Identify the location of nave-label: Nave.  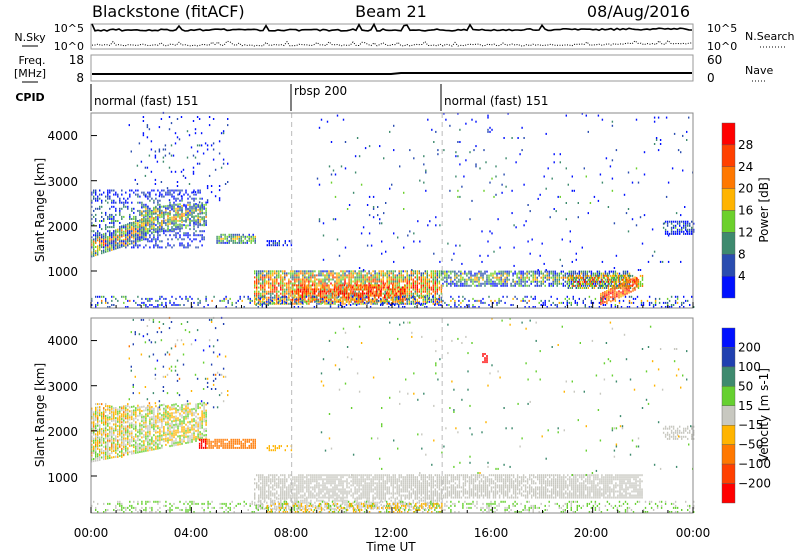
(759, 70).